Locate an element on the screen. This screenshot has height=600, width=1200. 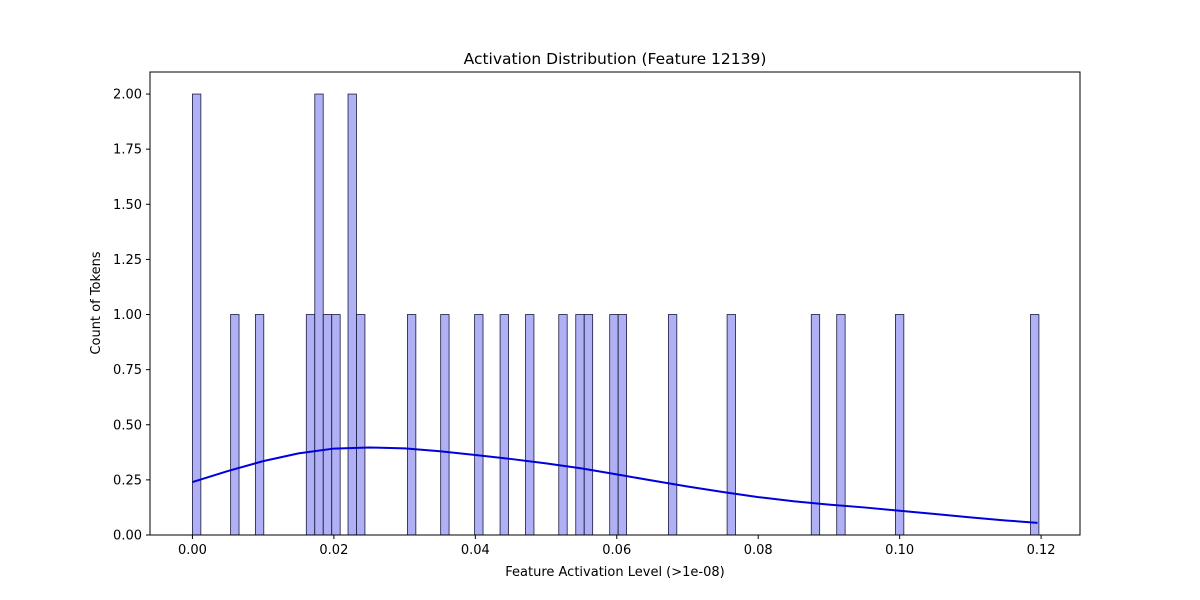
x-axis-ticks: 0.00 0.02 0.04 0.06 0.08 0.10 0.12 is located at coordinates (617, 546).